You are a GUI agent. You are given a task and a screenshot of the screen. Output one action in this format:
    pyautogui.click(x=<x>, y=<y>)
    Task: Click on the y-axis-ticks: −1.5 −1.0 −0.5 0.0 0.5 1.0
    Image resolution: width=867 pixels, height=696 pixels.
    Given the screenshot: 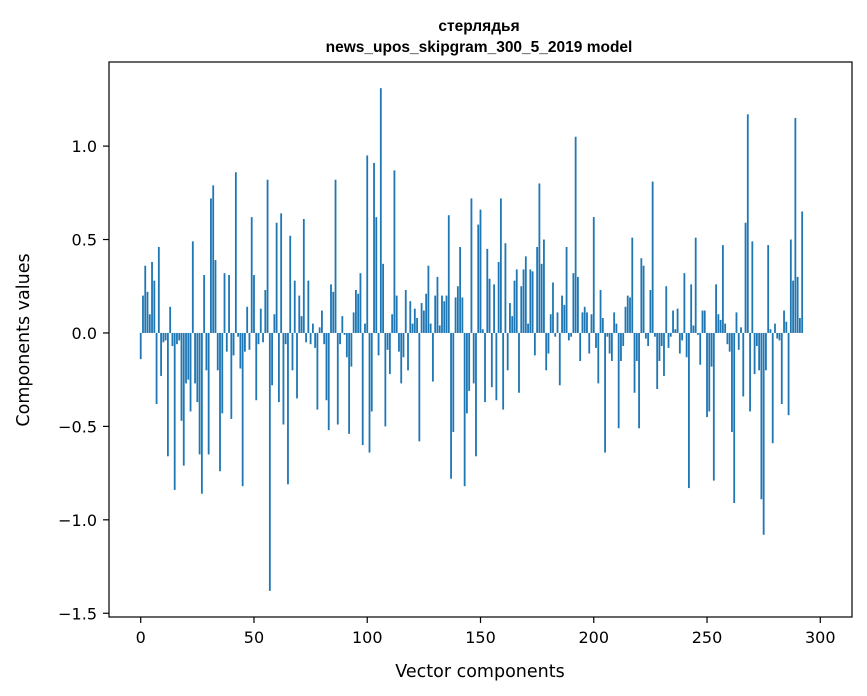 What is the action you would take?
    pyautogui.click(x=83, y=380)
    